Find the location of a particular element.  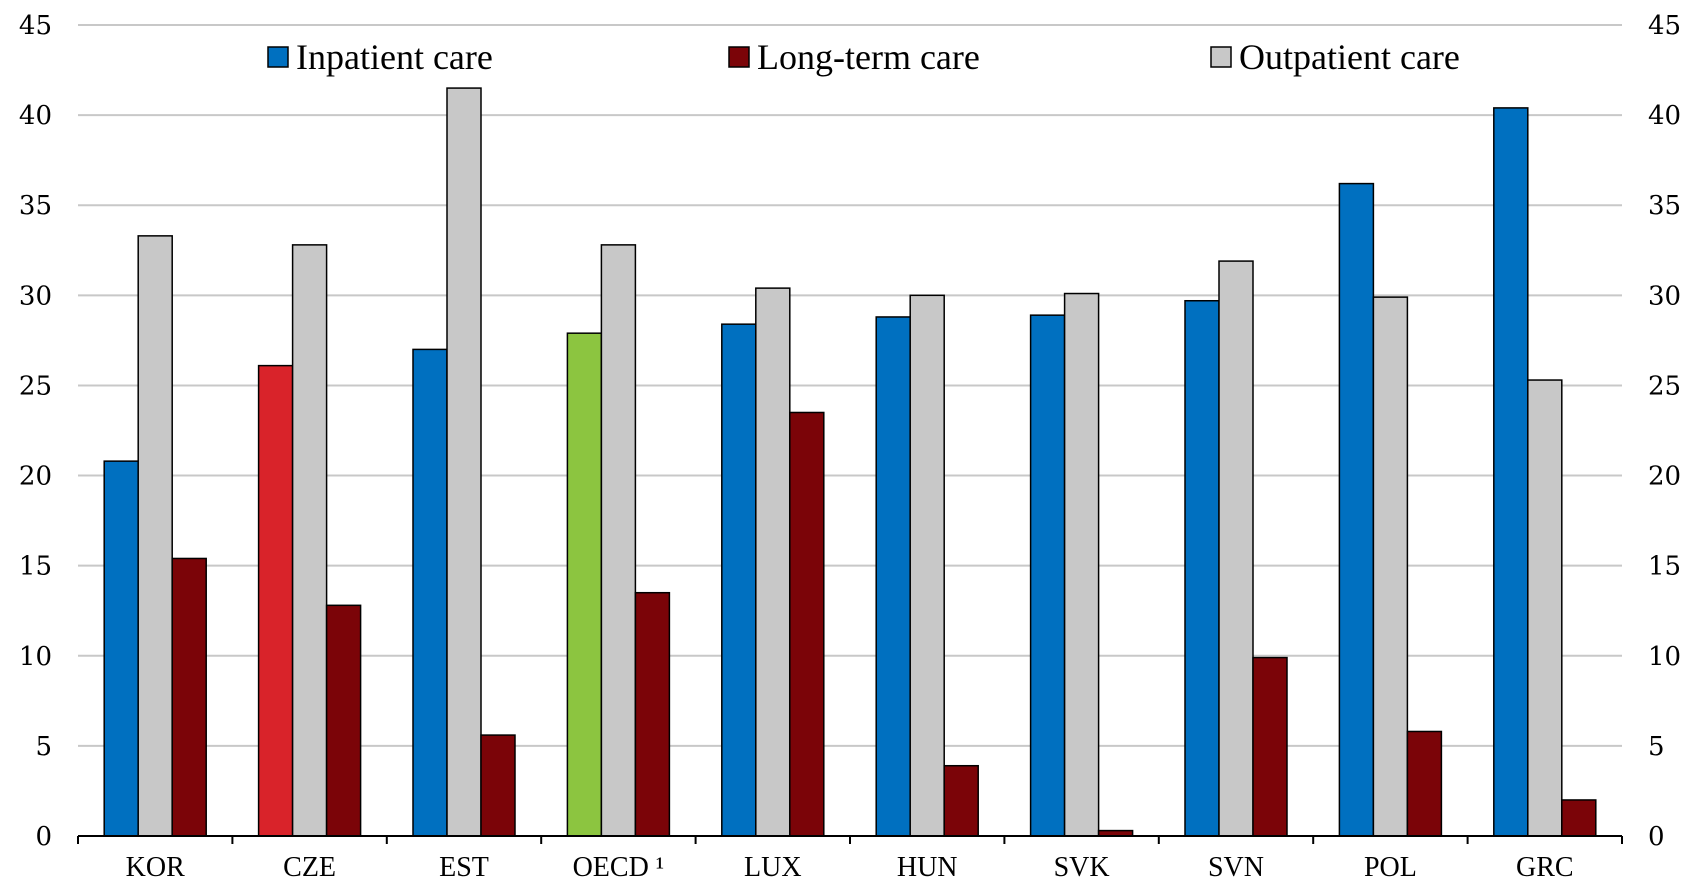

legend-item: Outpatient care is located at coordinates (1335, 57).